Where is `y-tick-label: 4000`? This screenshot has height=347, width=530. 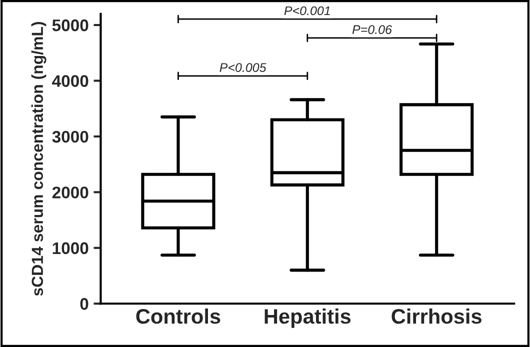
y-tick-label: 4000 is located at coordinates (70, 81).